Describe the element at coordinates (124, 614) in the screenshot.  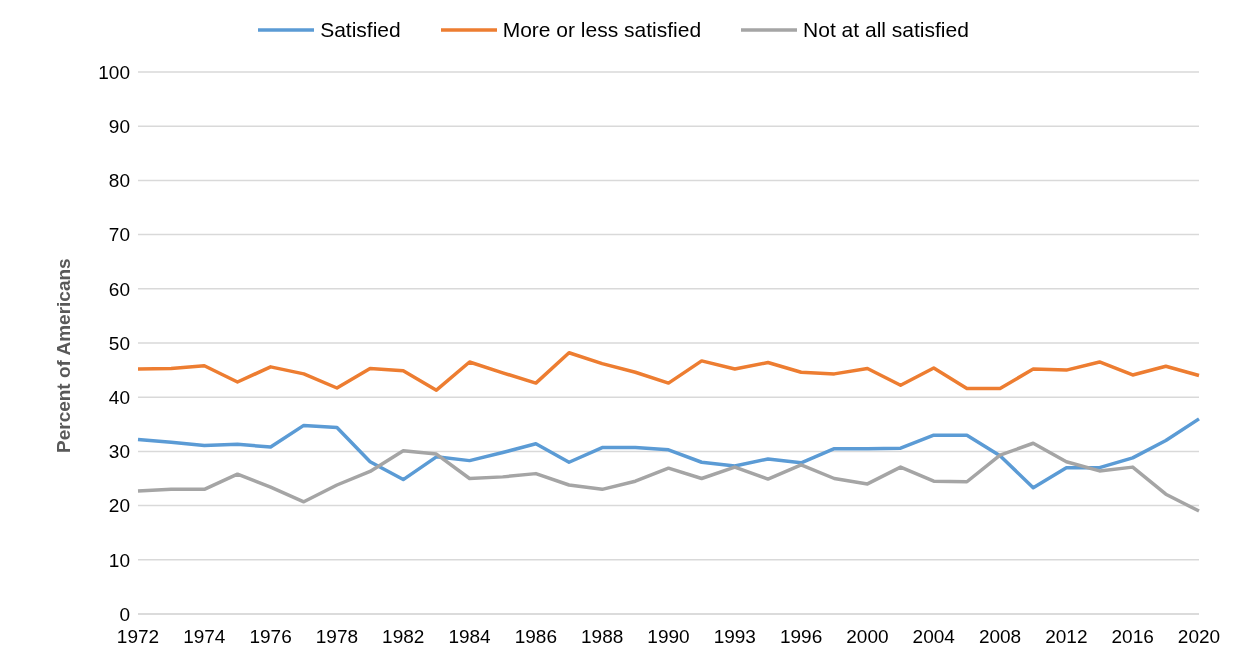
I see `y-tick-label: 0` at that location.